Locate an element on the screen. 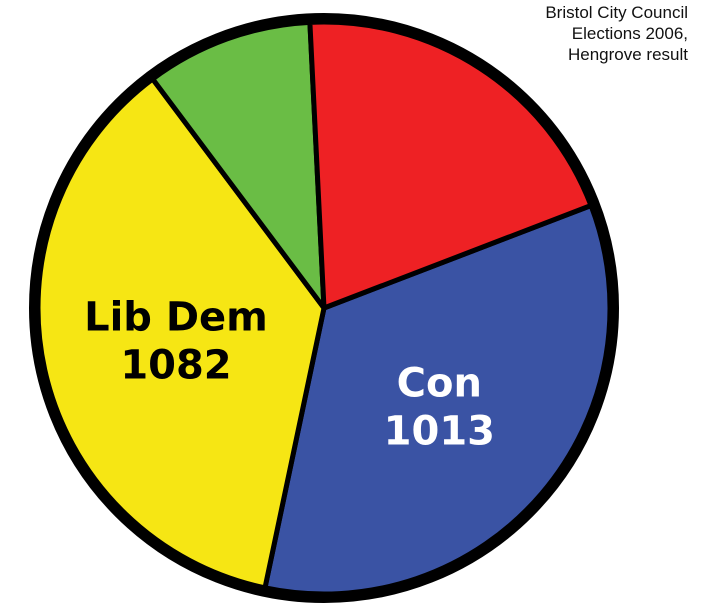 The image size is (706, 605). slice-label-value: 1013 is located at coordinates (439, 431).